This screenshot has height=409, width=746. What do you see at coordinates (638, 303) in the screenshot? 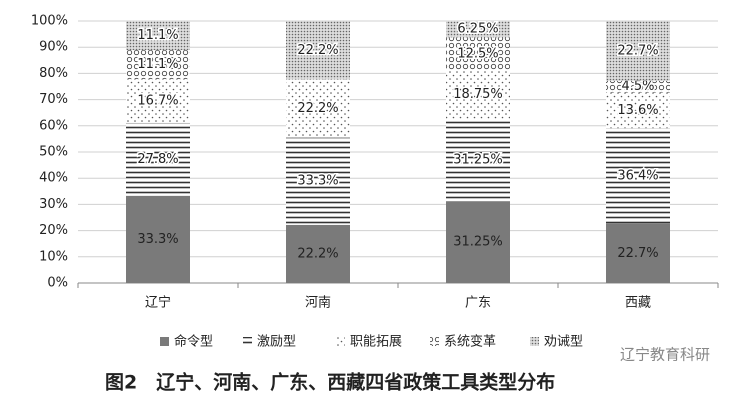
I see `x-tick-label: 西藏` at bounding box center [638, 303].